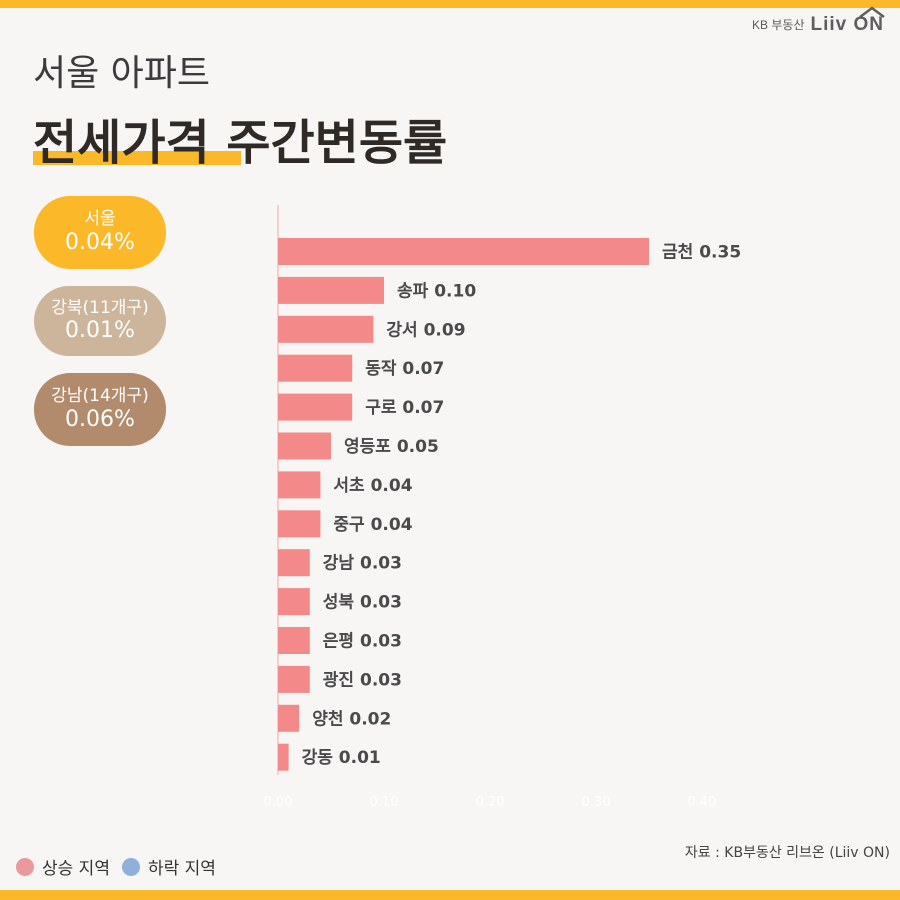  I want to click on bar-label-14: 강동 0.01, so click(341, 758).